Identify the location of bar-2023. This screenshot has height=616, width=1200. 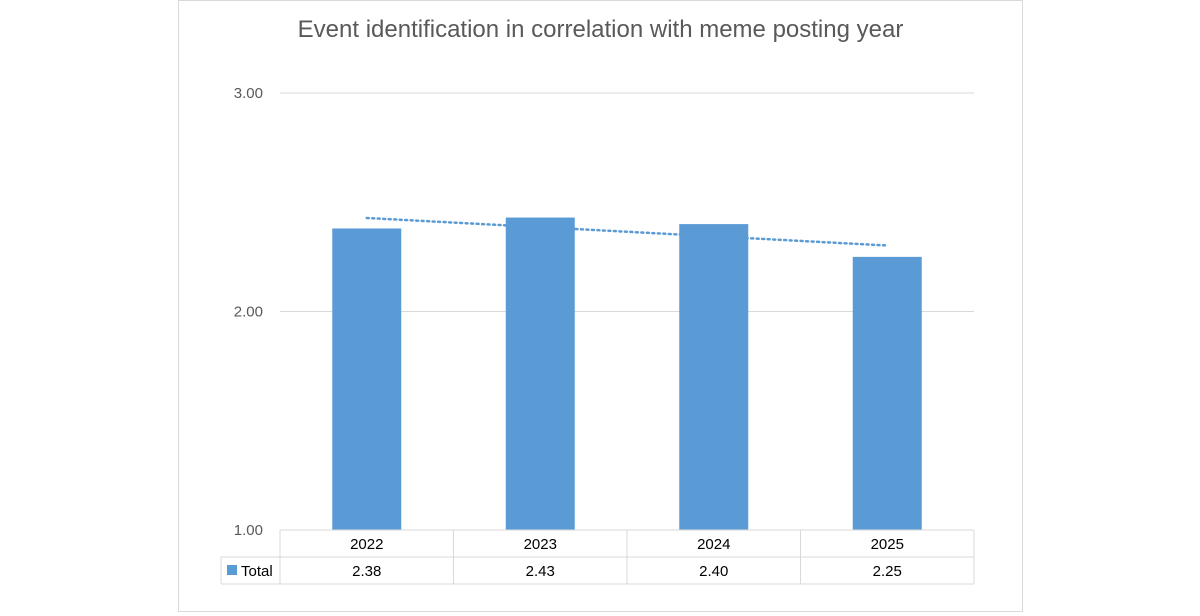
(540, 374).